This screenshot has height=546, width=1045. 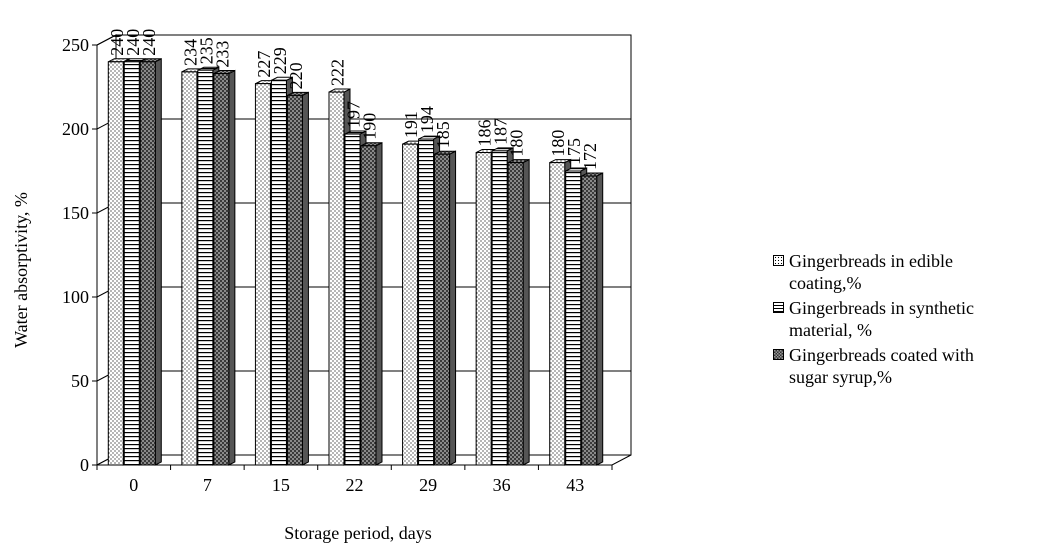 I want to click on x-tick-label: 0, so click(x=133, y=485).